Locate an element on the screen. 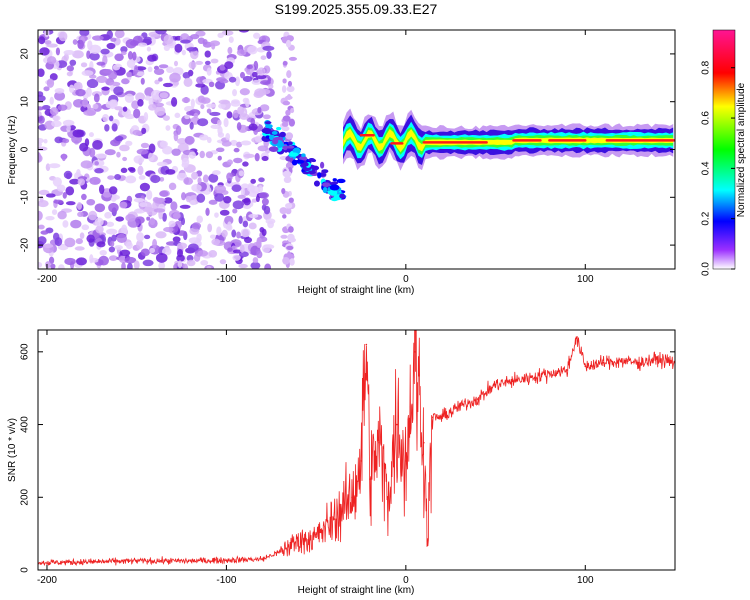 The height and width of the screenshot is (600, 750). colorbar-tick-label: 0.8 is located at coordinates (706, 67).